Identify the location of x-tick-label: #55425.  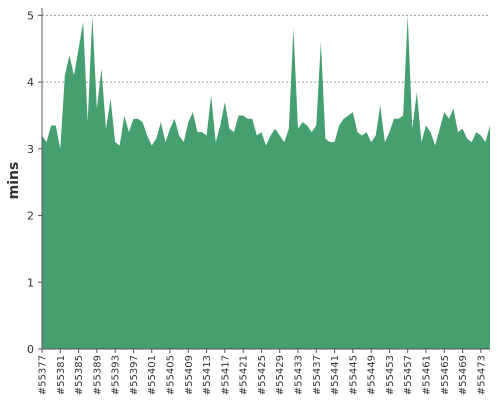
(262, 375).